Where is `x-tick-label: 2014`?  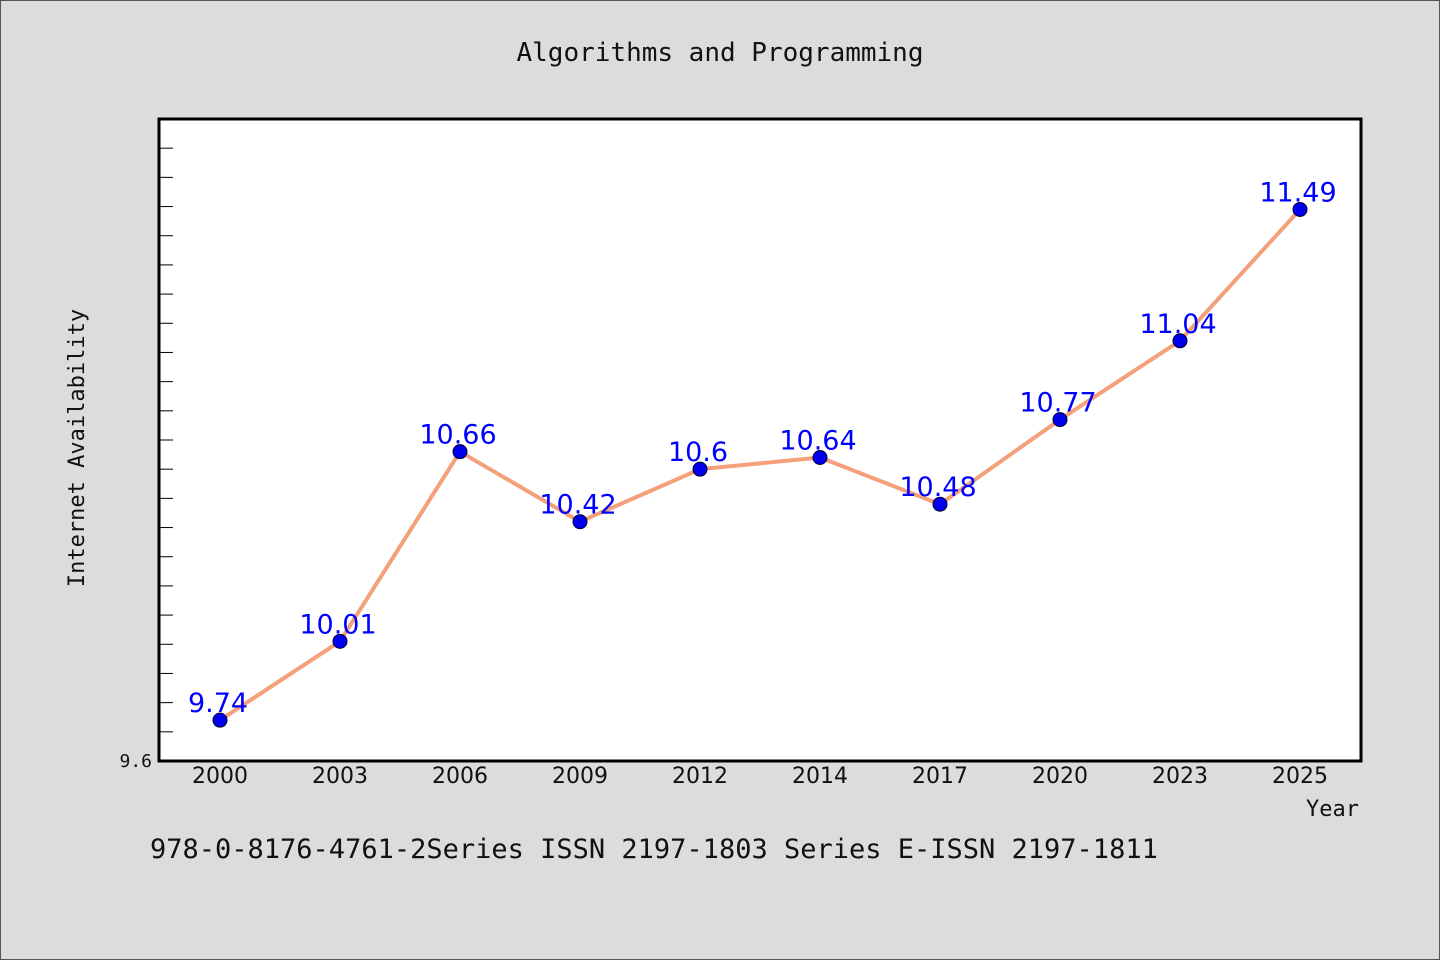 x-tick-label: 2014 is located at coordinates (820, 776).